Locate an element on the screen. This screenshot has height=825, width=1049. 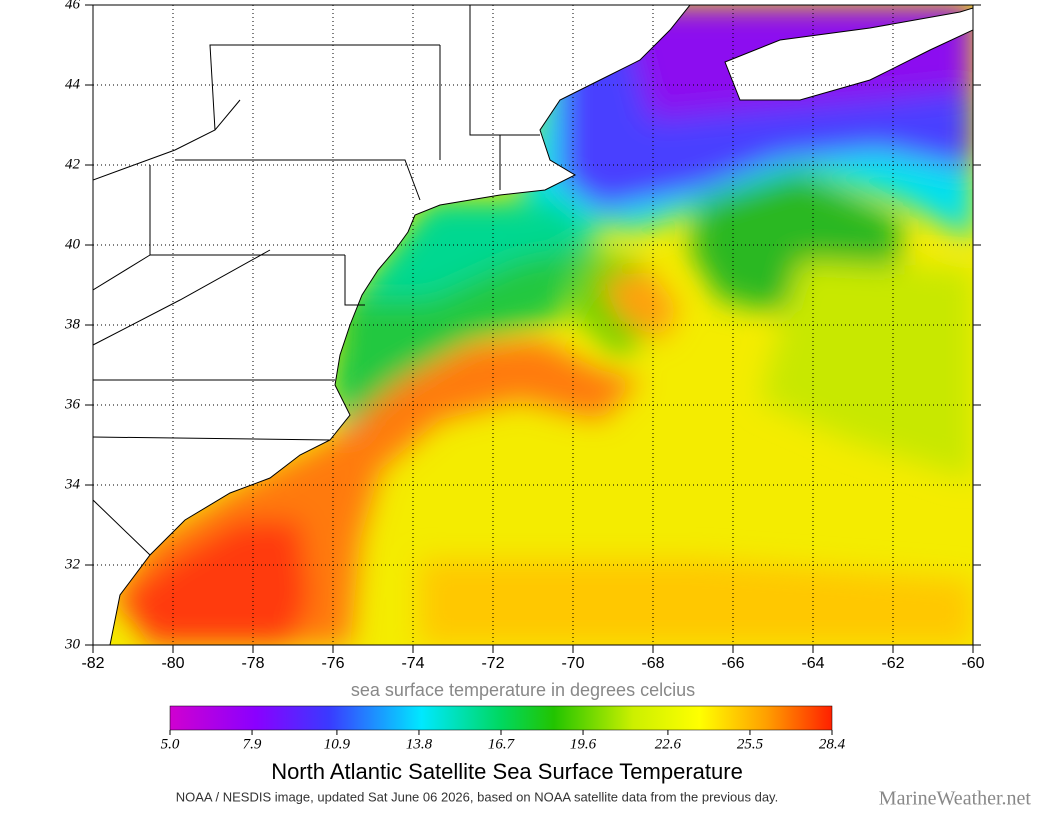
y-tick-label: 40 is located at coordinates (73, 244).